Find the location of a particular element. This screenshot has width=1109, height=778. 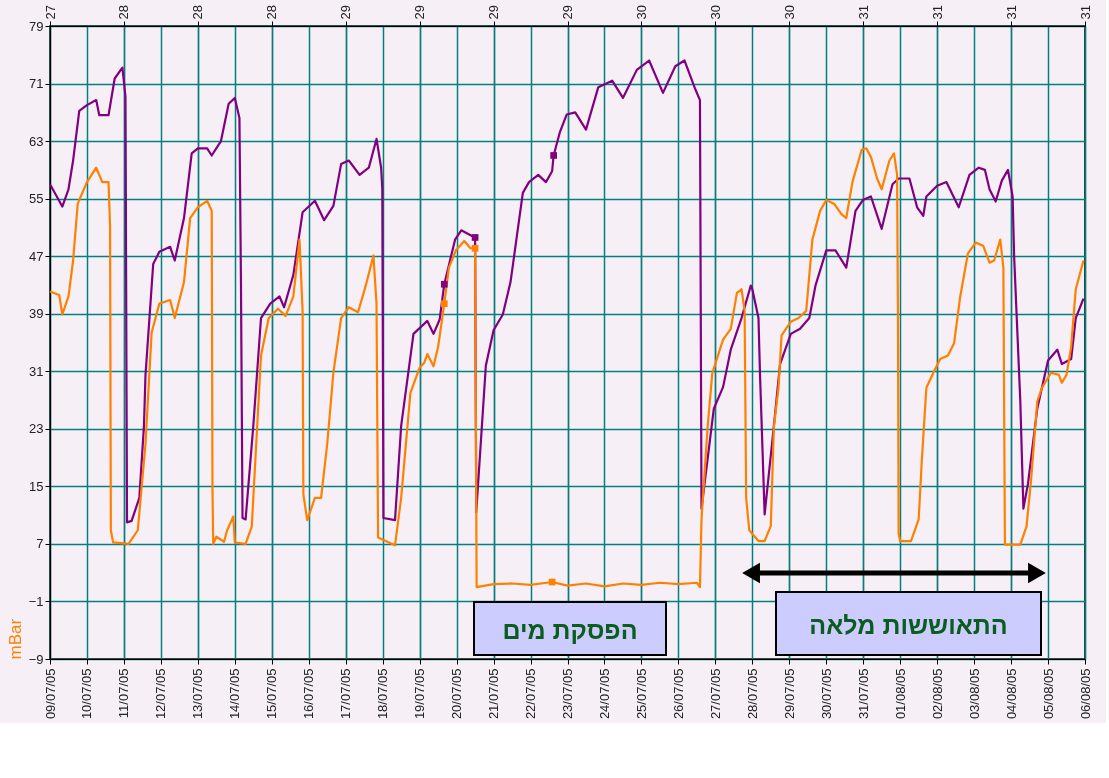

y-axis-title: mBar is located at coordinates (15, 639).